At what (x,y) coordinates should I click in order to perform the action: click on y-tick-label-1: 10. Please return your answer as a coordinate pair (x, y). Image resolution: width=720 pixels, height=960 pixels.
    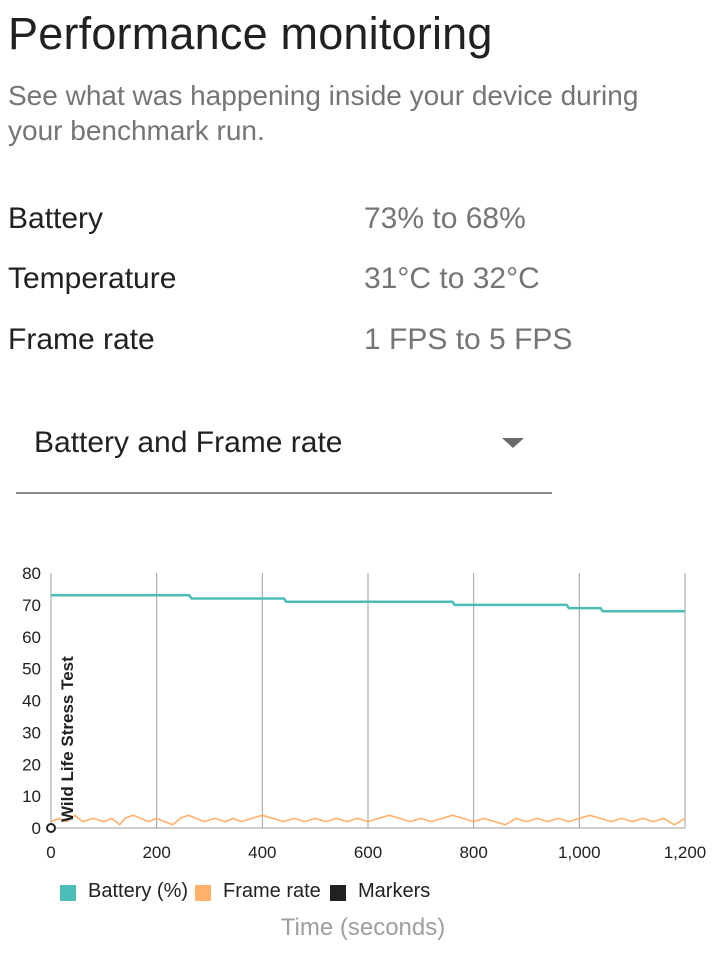
    Looking at the image, I should click on (31, 796).